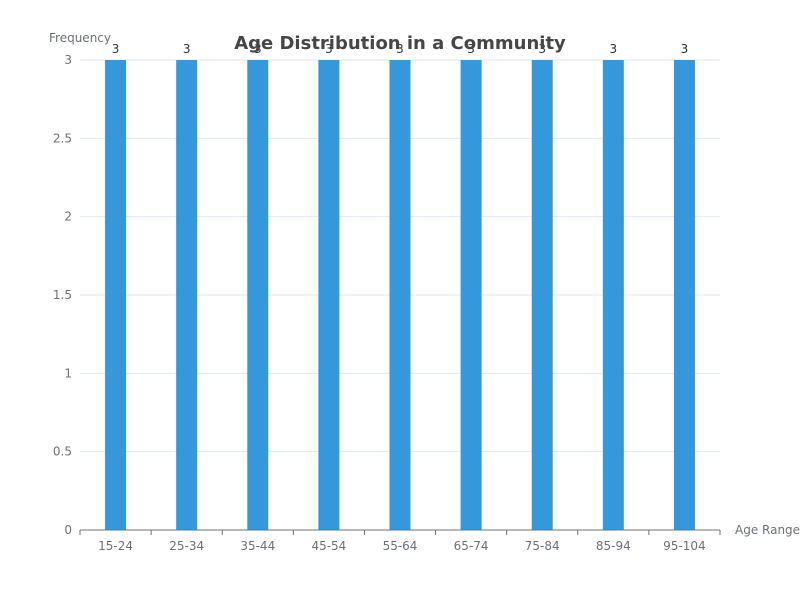 The width and height of the screenshot is (800, 604). I want to click on x-tick-label: 45-54, so click(328, 546).